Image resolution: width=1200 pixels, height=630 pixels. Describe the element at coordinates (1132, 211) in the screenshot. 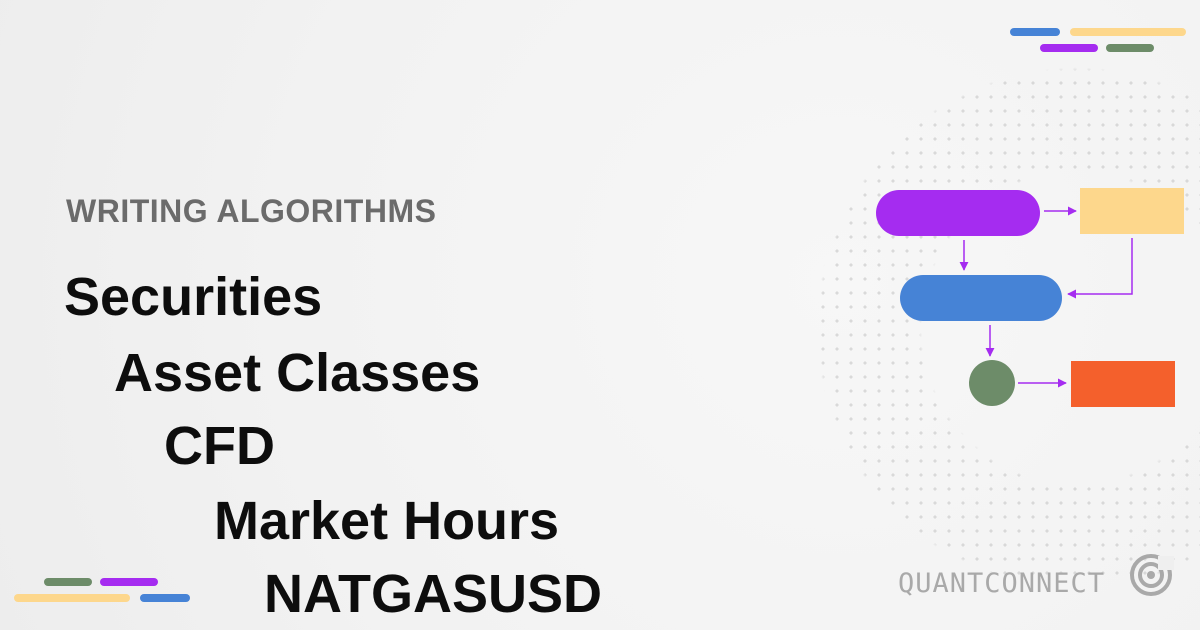

I see `flow-node-yellow` at that location.